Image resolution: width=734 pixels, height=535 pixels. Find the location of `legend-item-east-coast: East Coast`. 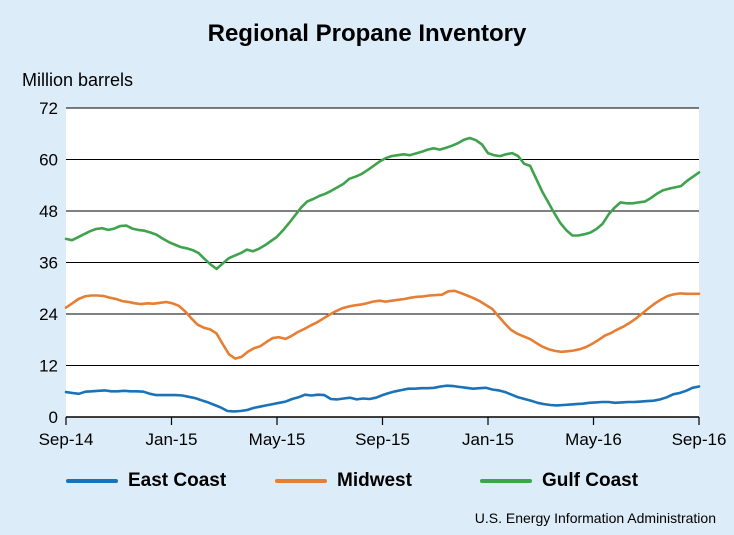

legend-item-east-coast: East Coast is located at coordinates (146, 481).